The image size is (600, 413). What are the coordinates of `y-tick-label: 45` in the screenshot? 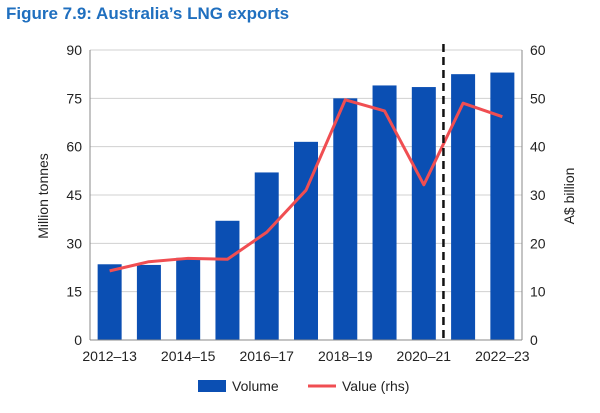 It's located at (74, 195).